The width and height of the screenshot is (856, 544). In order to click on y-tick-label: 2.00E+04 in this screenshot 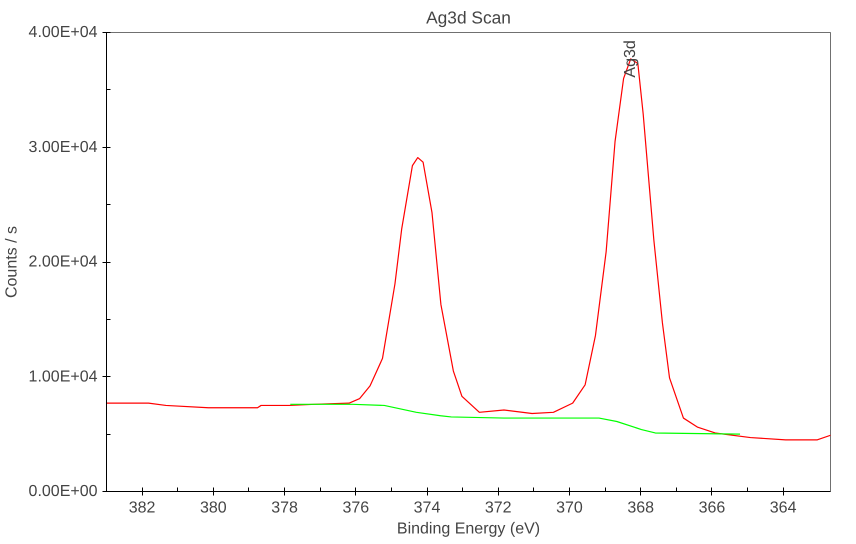, I will do `click(63, 262)`.